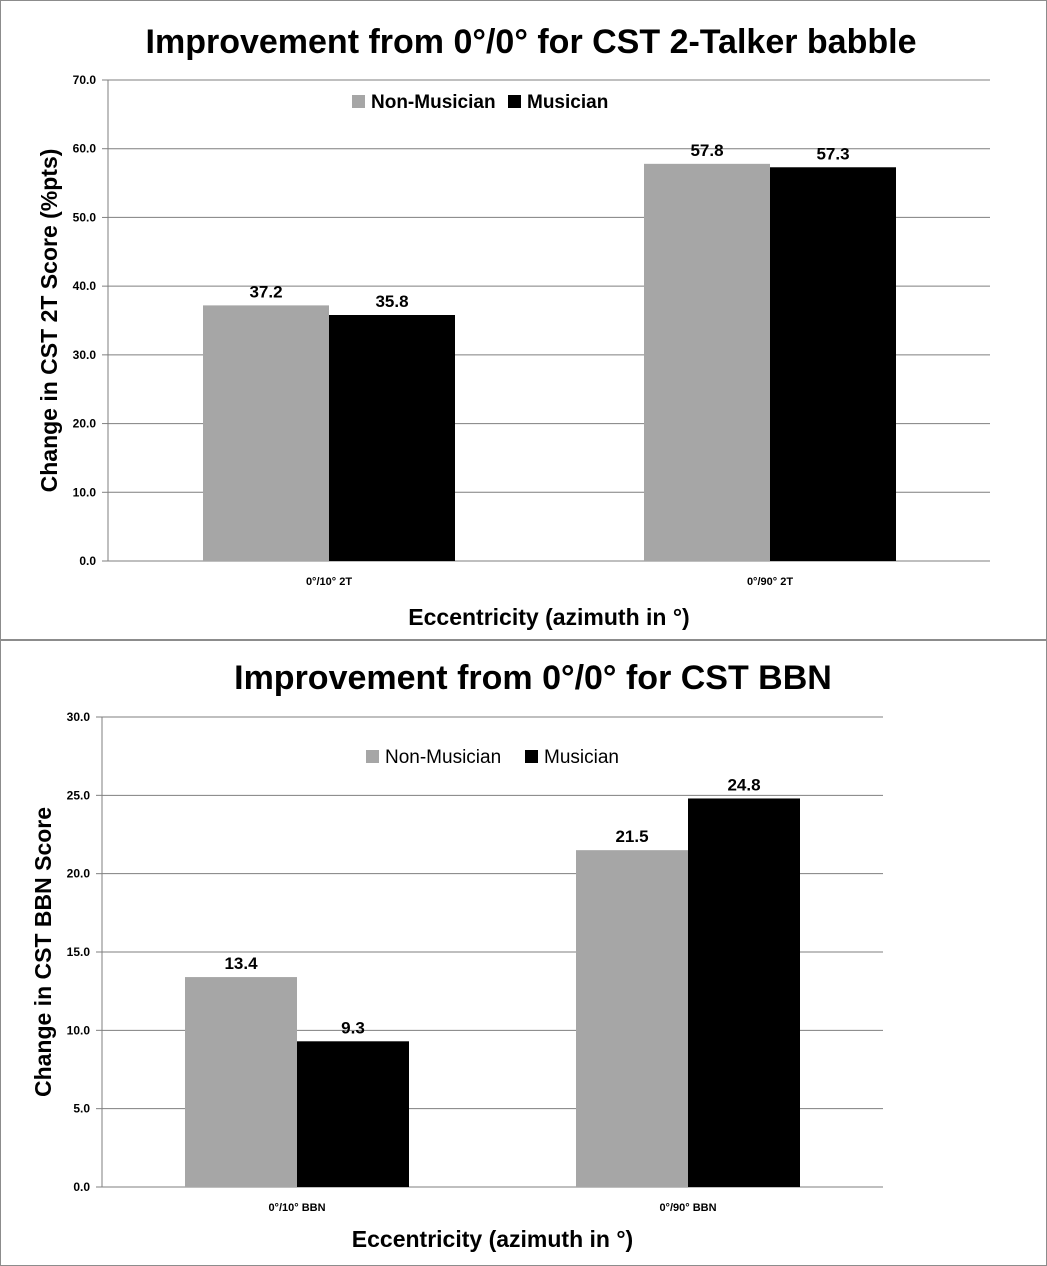  Describe the element at coordinates (687, 1208) in the screenshot. I see `category-label: 0°/90° BBN` at that location.